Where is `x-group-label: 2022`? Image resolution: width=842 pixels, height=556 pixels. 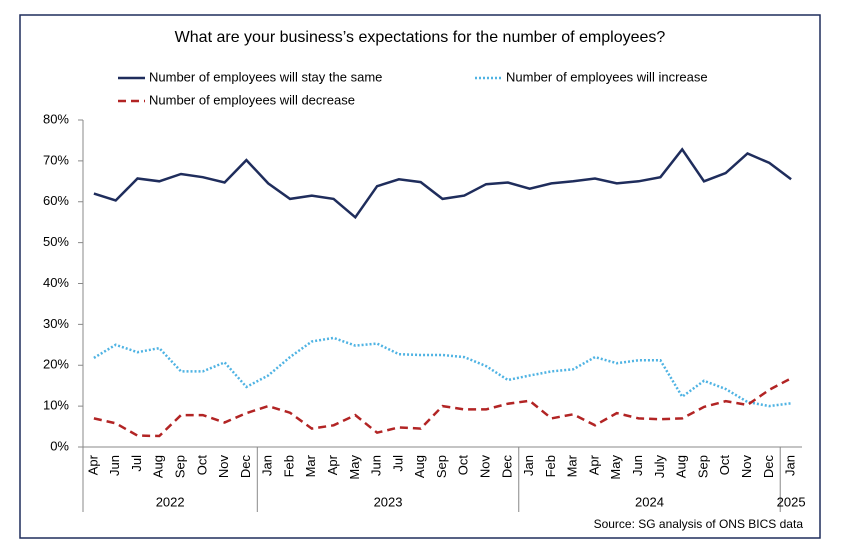
x-group-label: 2022 is located at coordinates (170, 501).